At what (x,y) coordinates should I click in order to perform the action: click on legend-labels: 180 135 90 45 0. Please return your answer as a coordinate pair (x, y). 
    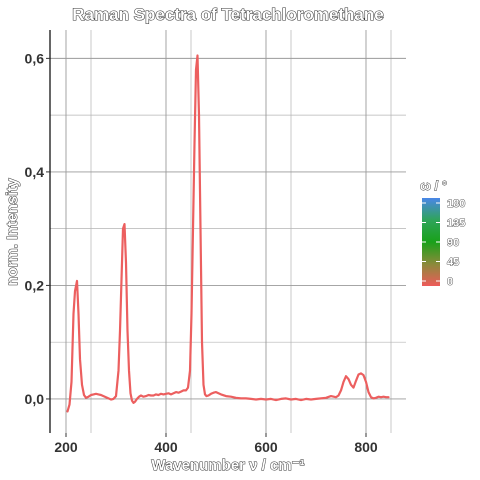
    Looking at the image, I should click on (444, 243).